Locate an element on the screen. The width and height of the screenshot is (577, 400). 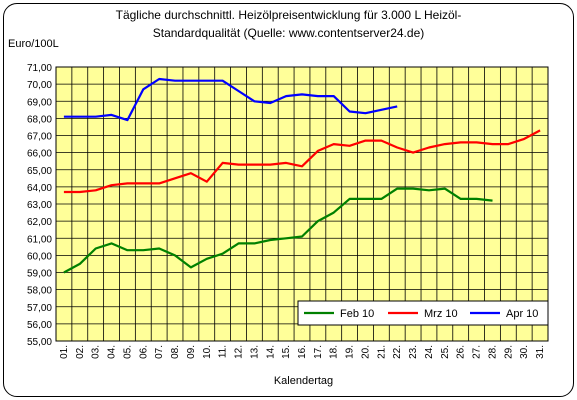
x-tick-label: 19. is located at coordinates (350, 352).